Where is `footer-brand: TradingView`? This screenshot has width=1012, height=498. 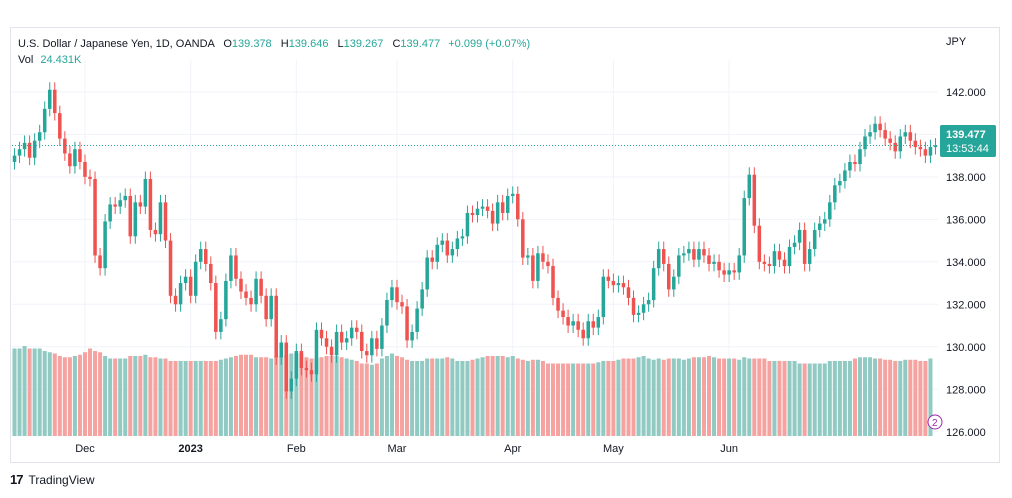 footer-brand: TradingView is located at coordinates (61, 479).